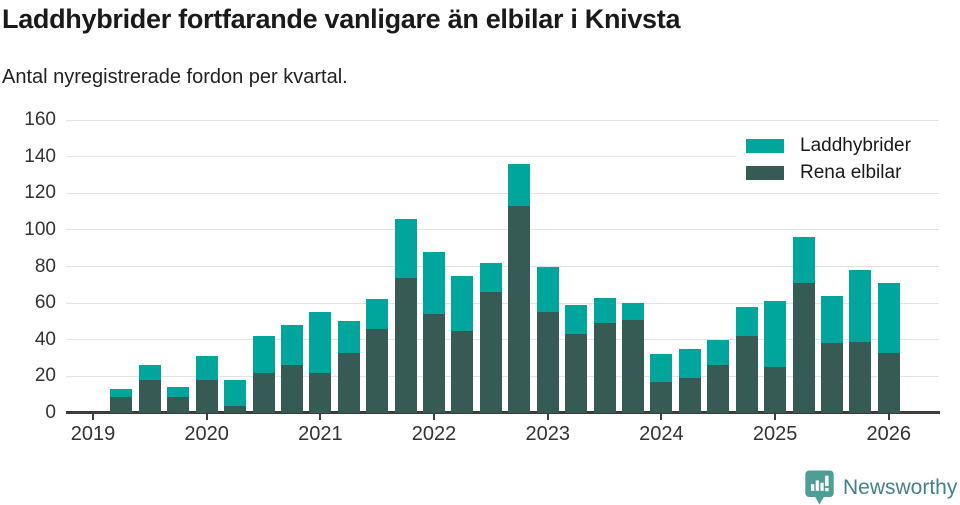  Describe the element at coordinates (175, 77) in the screenshot. I see `page-subtitle: Antal nyregistrerade fordon per kvartal.` at that location.